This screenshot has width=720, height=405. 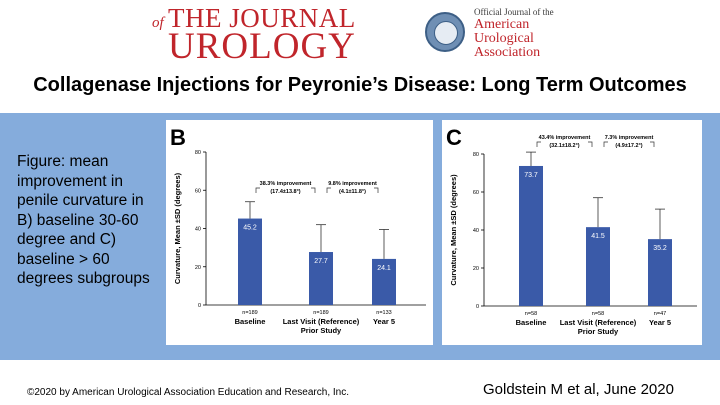 What do you see at coordinates (445, 32) in the screenshot?
I see `aua-seal-icon` at bounding box center [445, 32].